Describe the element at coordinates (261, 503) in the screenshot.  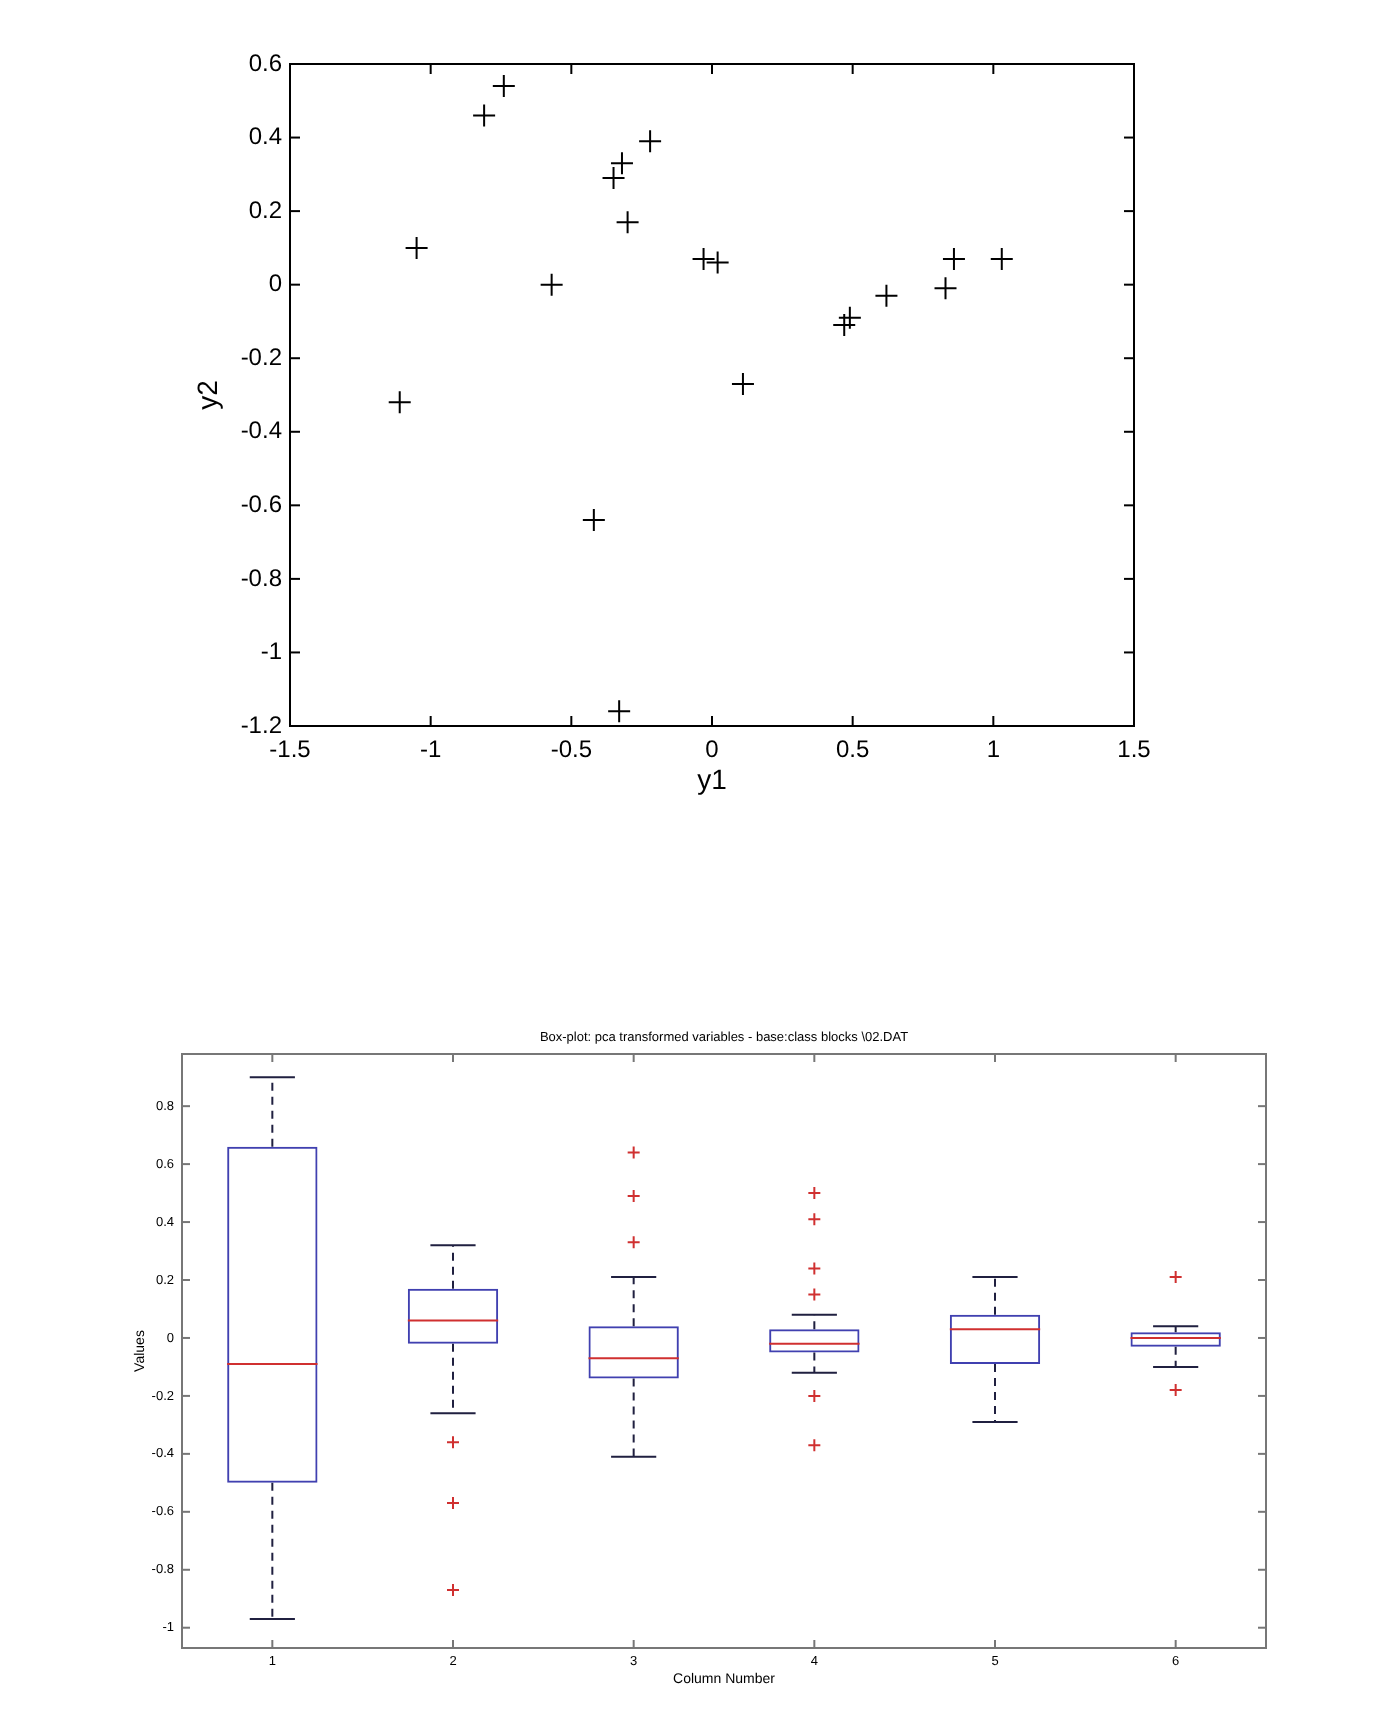
I see `y-tick-label: -0.6` at that location.